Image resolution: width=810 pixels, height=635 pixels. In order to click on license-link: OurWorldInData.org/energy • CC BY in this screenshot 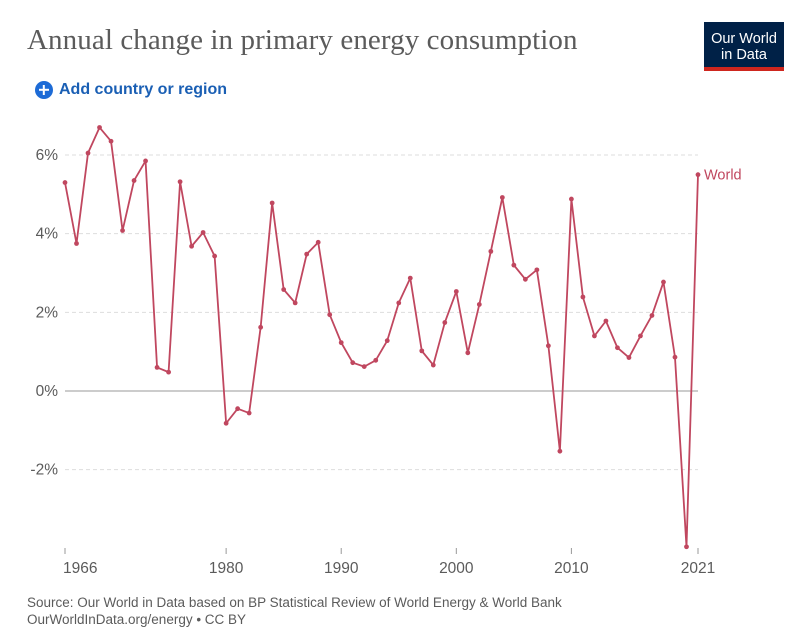, I will do `click(137, 619)`.